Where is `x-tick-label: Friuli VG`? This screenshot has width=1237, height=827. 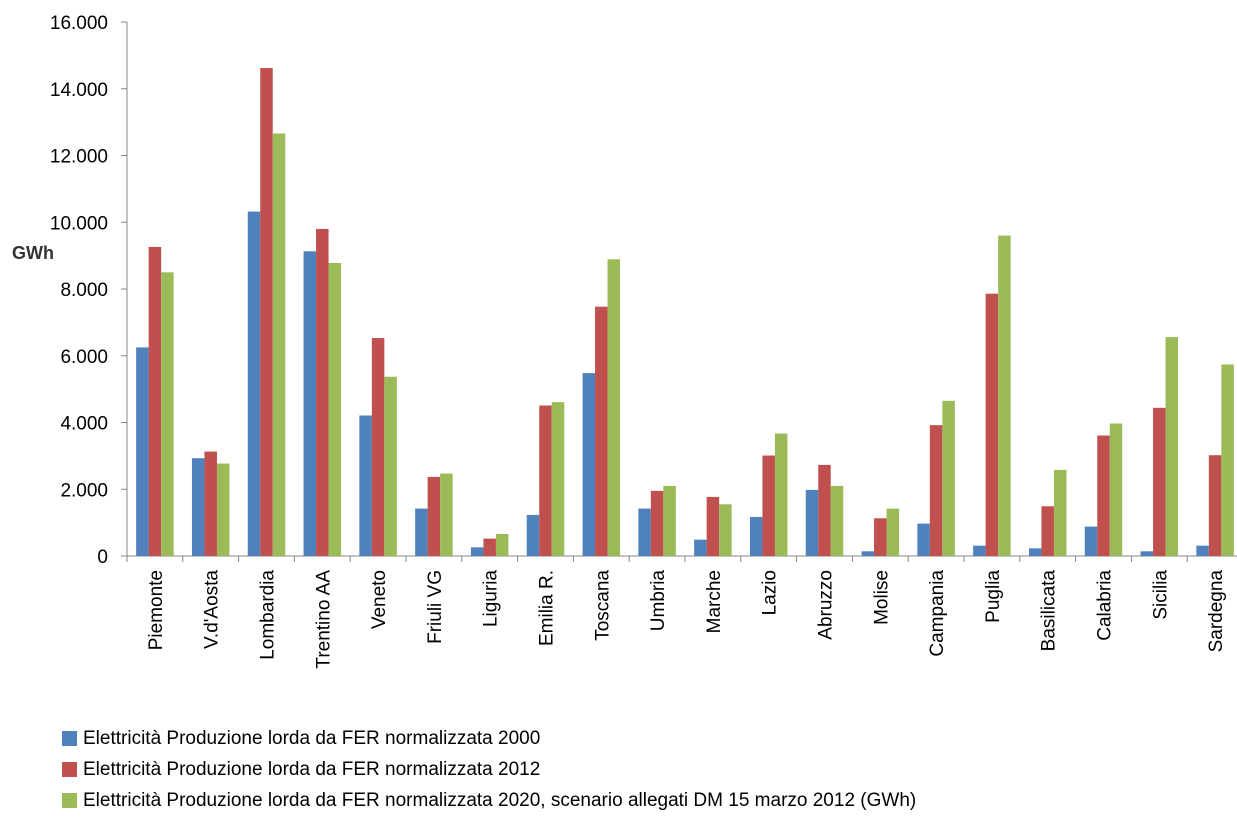
x-tick-label: Friuli VG is located at coordinates (435, 607).